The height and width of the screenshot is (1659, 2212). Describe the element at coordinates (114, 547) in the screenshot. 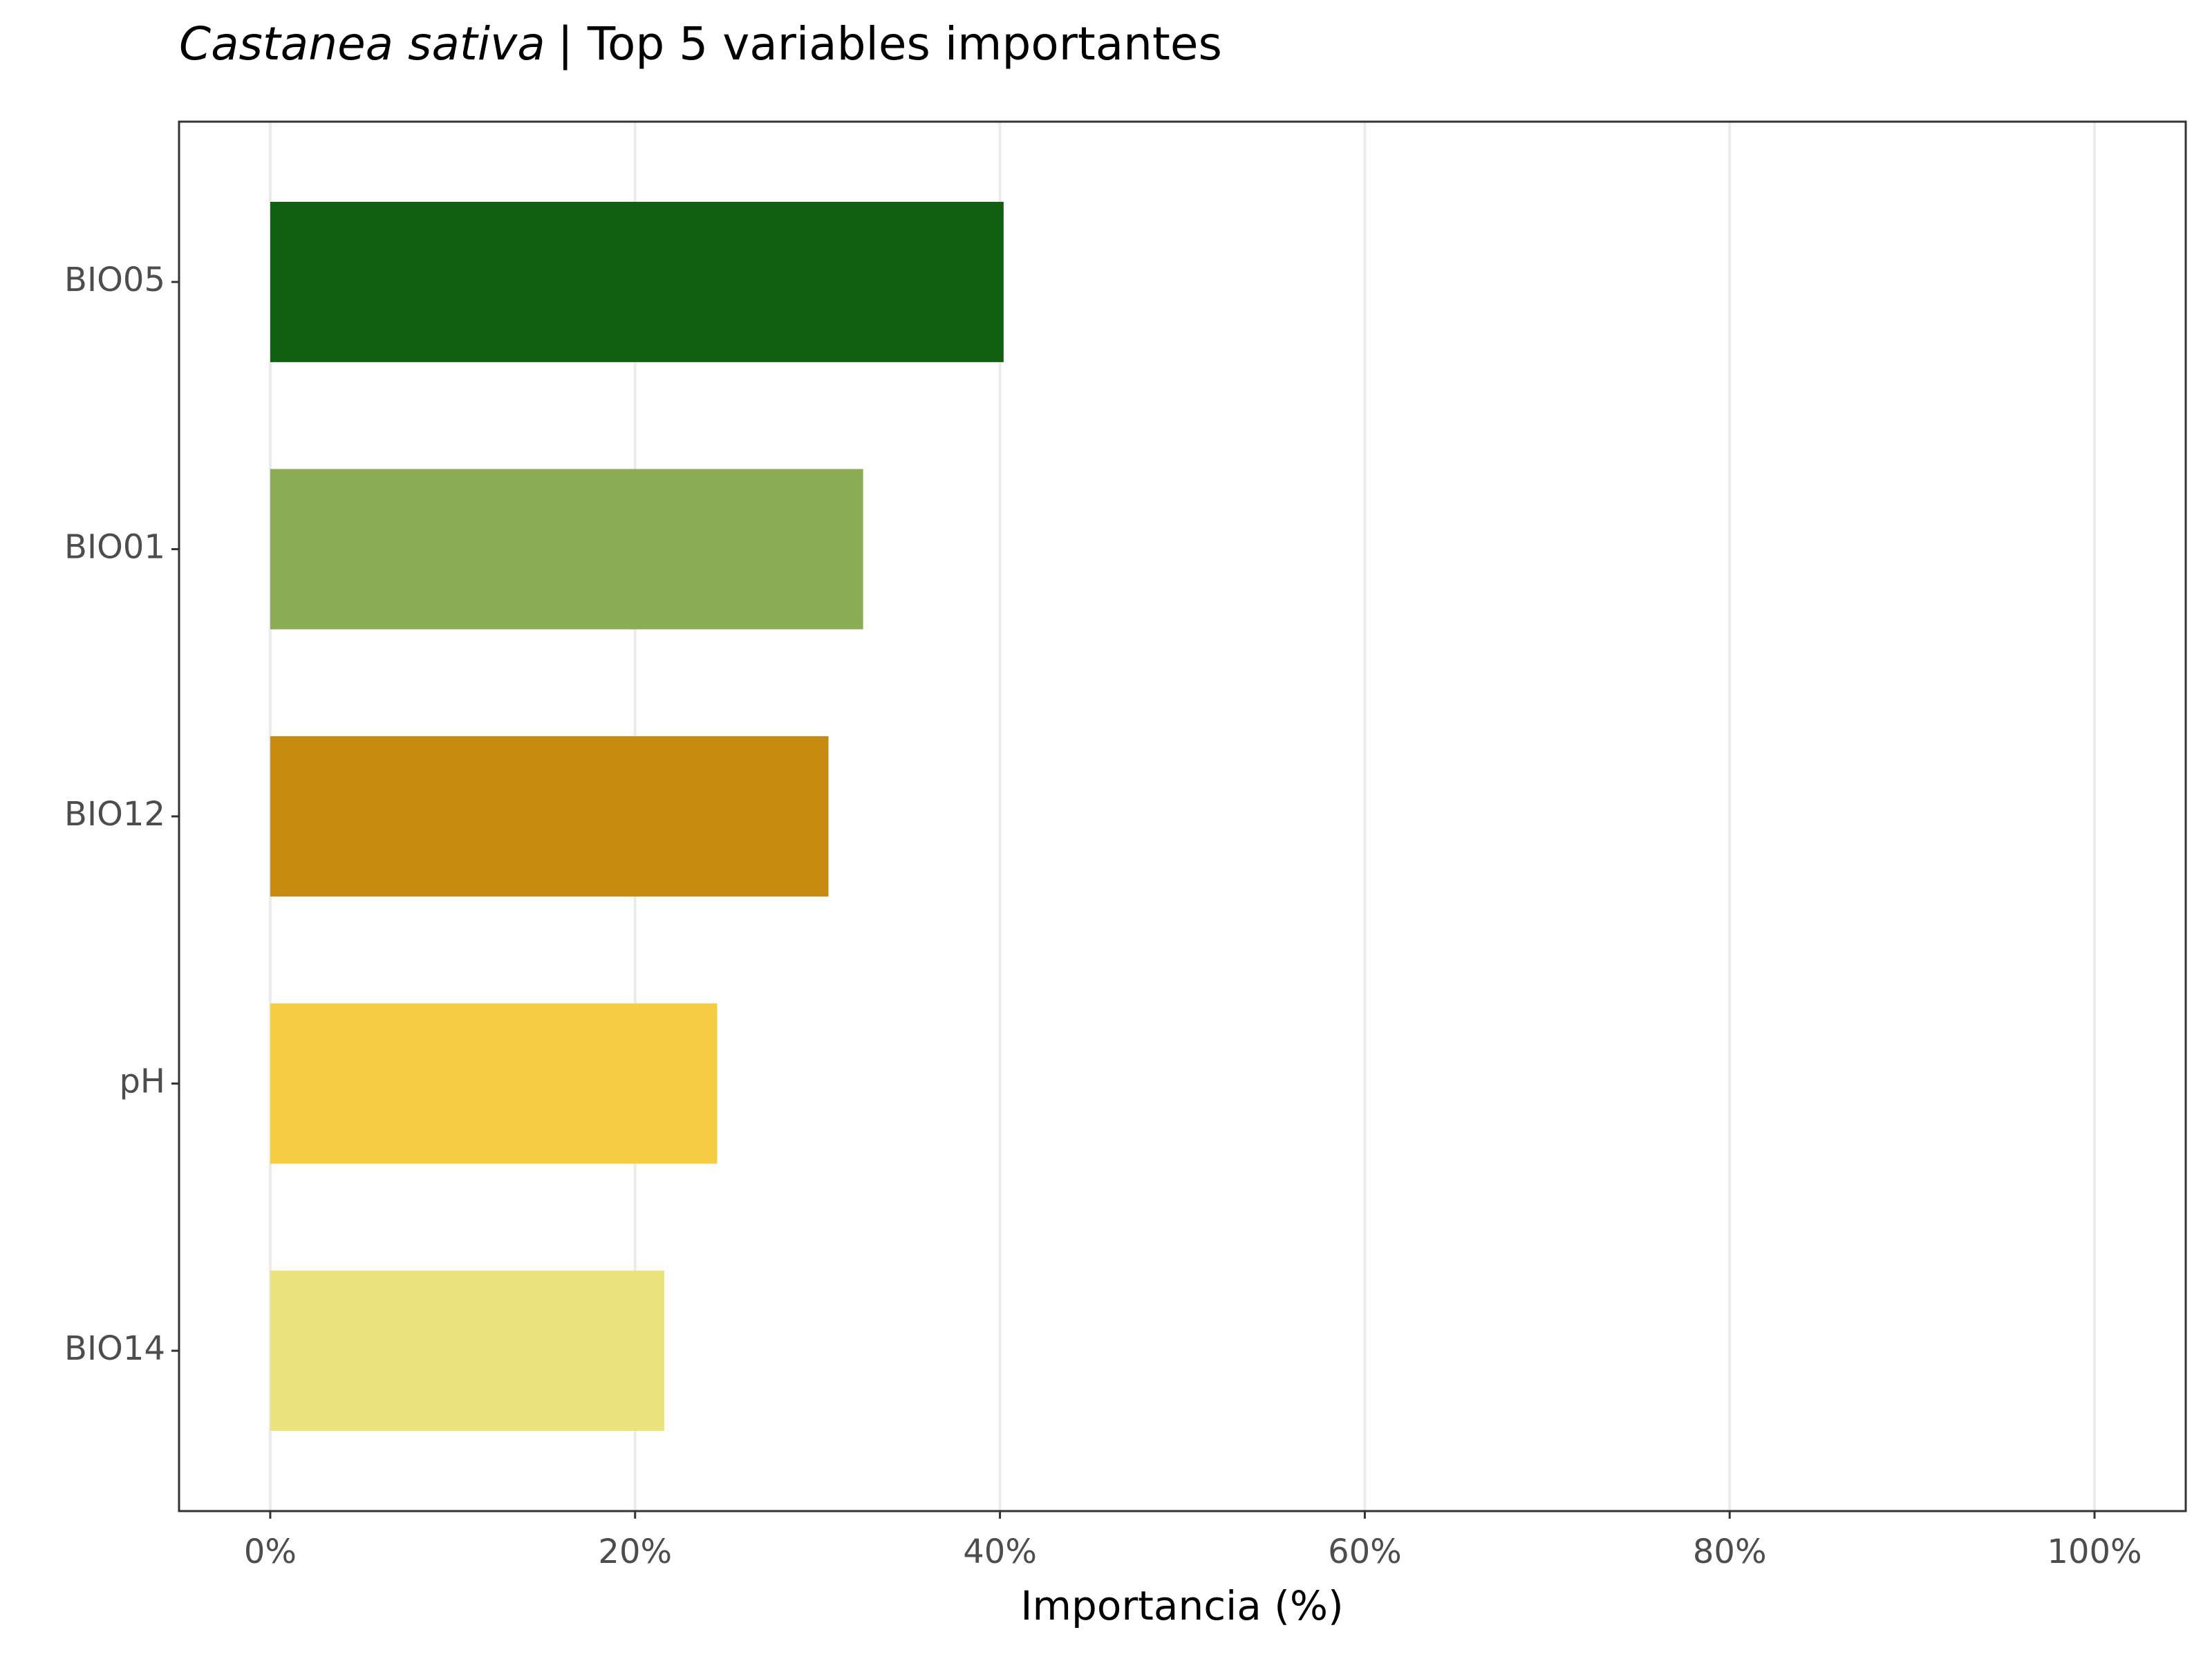

I see `y-tick-label: BIO01` at that location.